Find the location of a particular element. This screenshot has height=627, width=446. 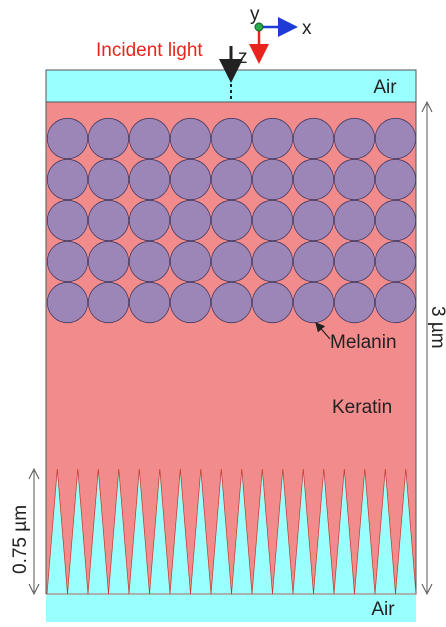

coordinate-axes: y x z is located at coordinates (275, 36).